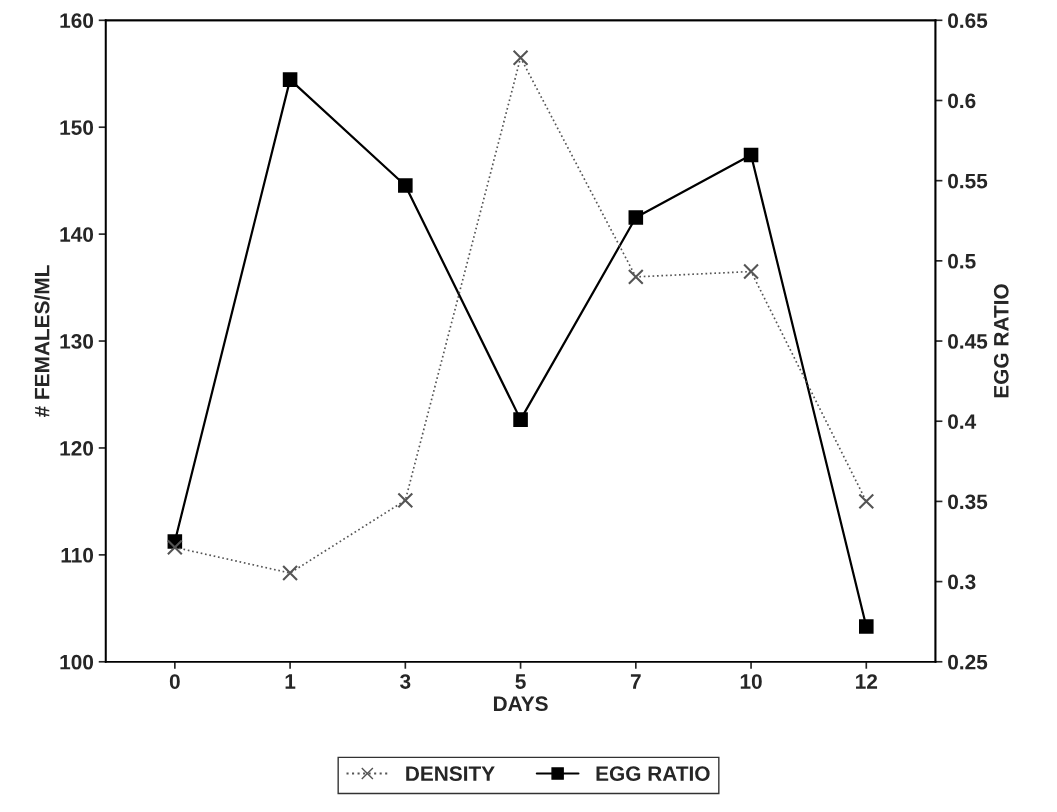 The image size is (1057, 812). I want to click on y-tick-label: 110, so click(77, 555).